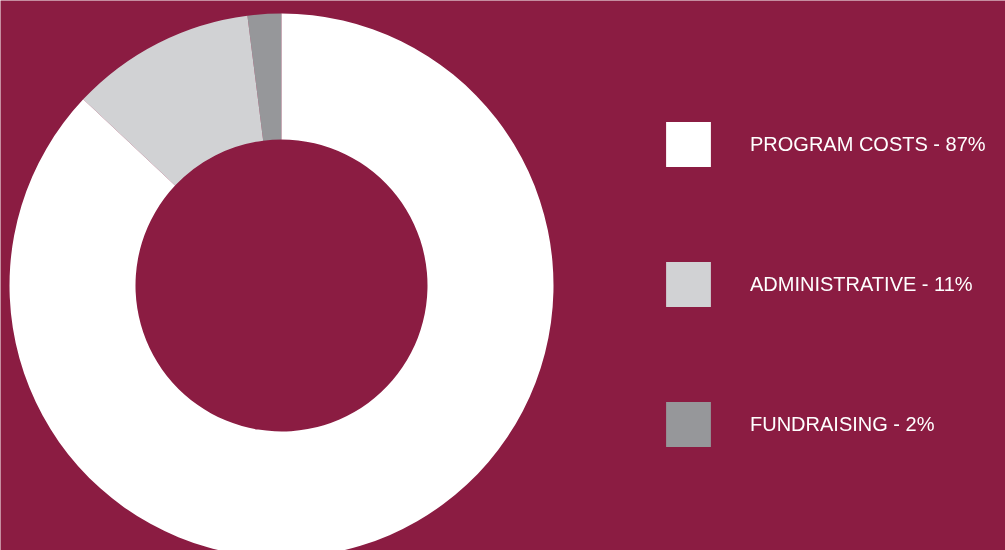 Image resolution: width=1005 pixels, height=550 pixels. What do you see at coordinates (861, 284) in the screenshot?
I see `legend-label: ADMINISTRATIVE - 11%` at bounding box center [861, 284].